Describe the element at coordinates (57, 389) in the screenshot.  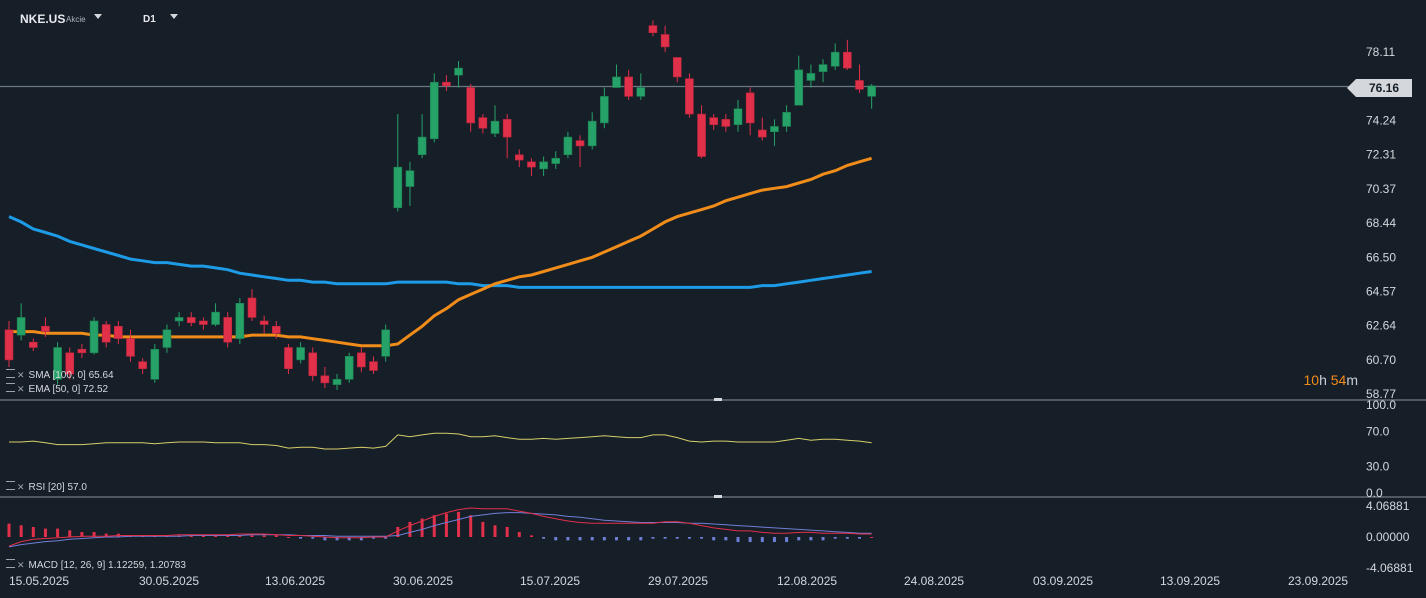
I see `ema-legend: ✕ EMA [50, 0] 72.52` at that location.